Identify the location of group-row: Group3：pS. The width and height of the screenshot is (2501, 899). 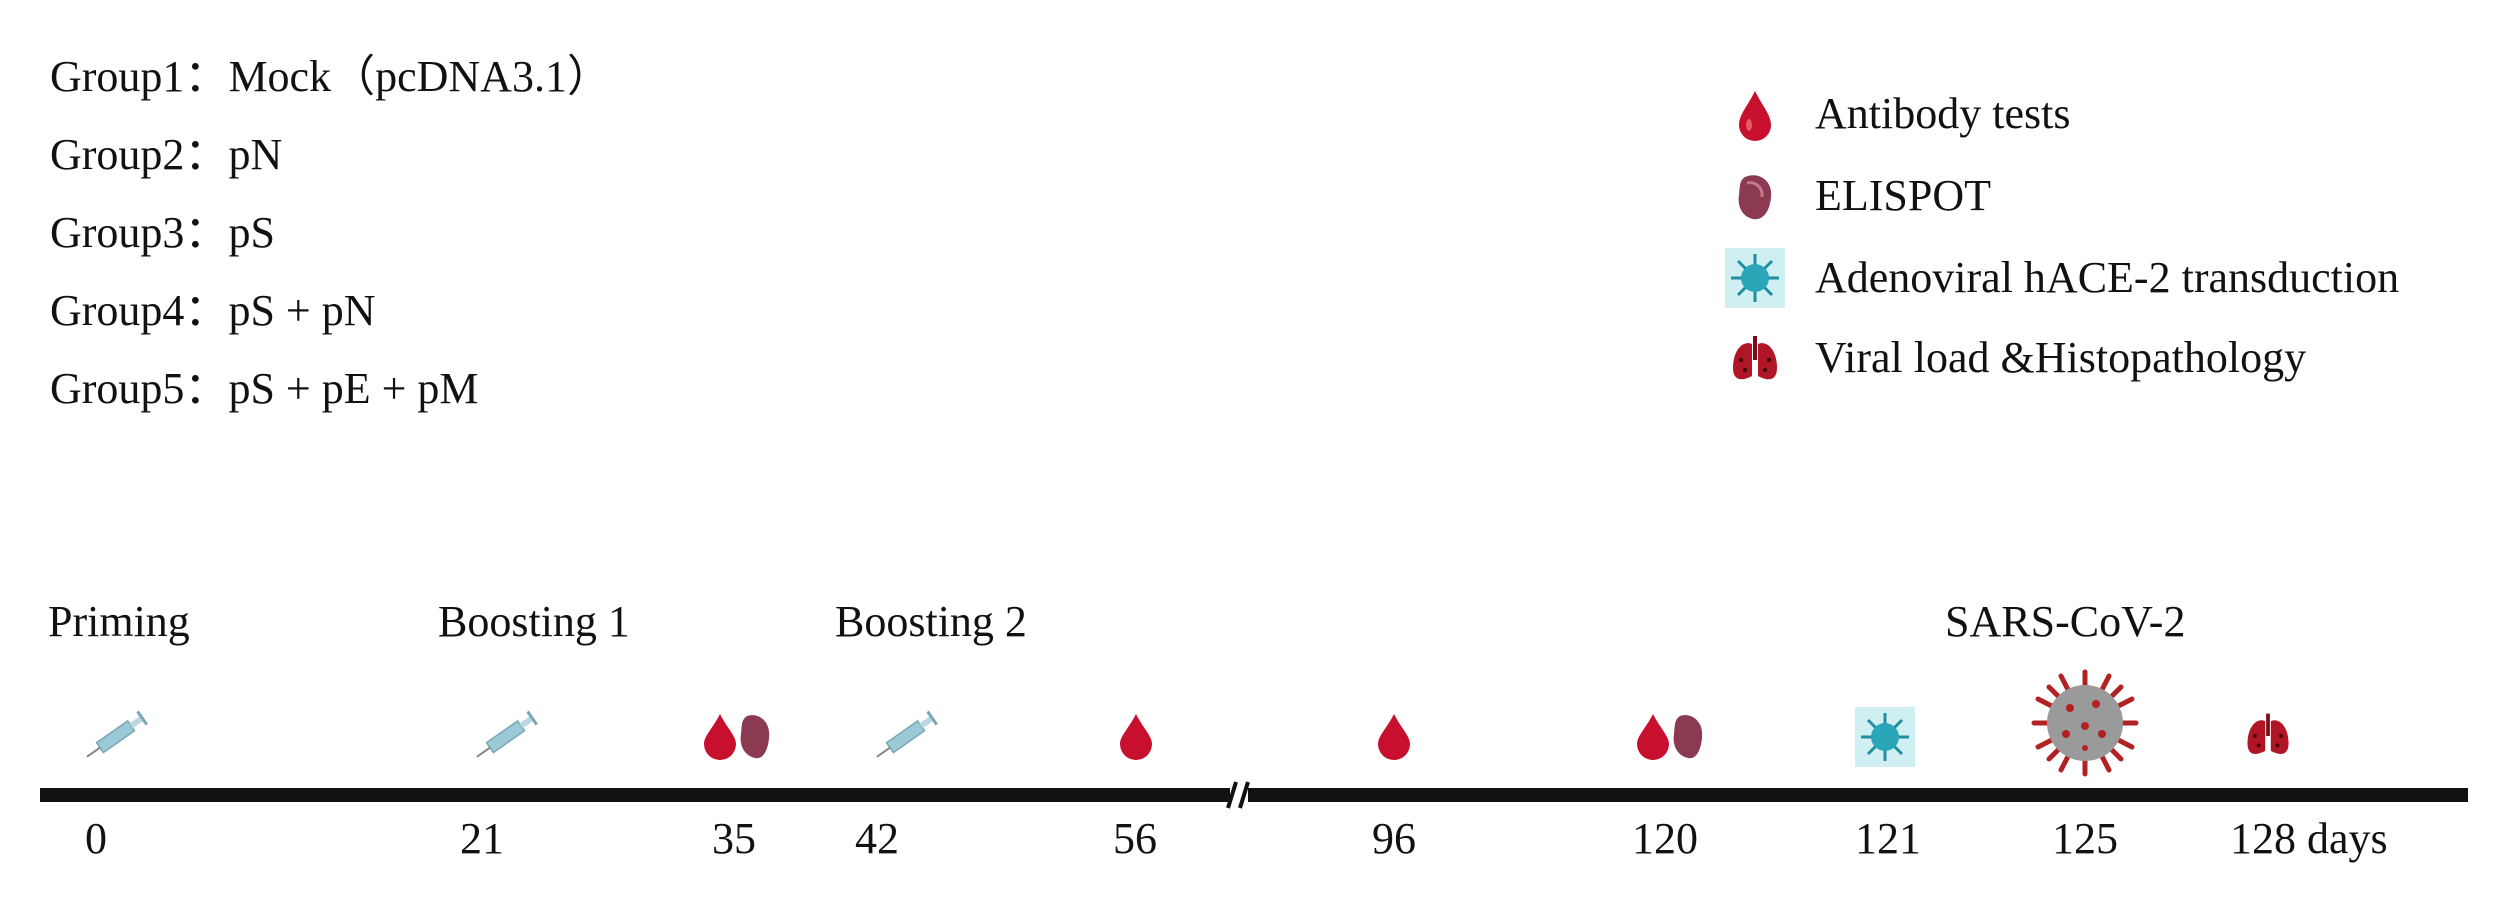
(162, 233).